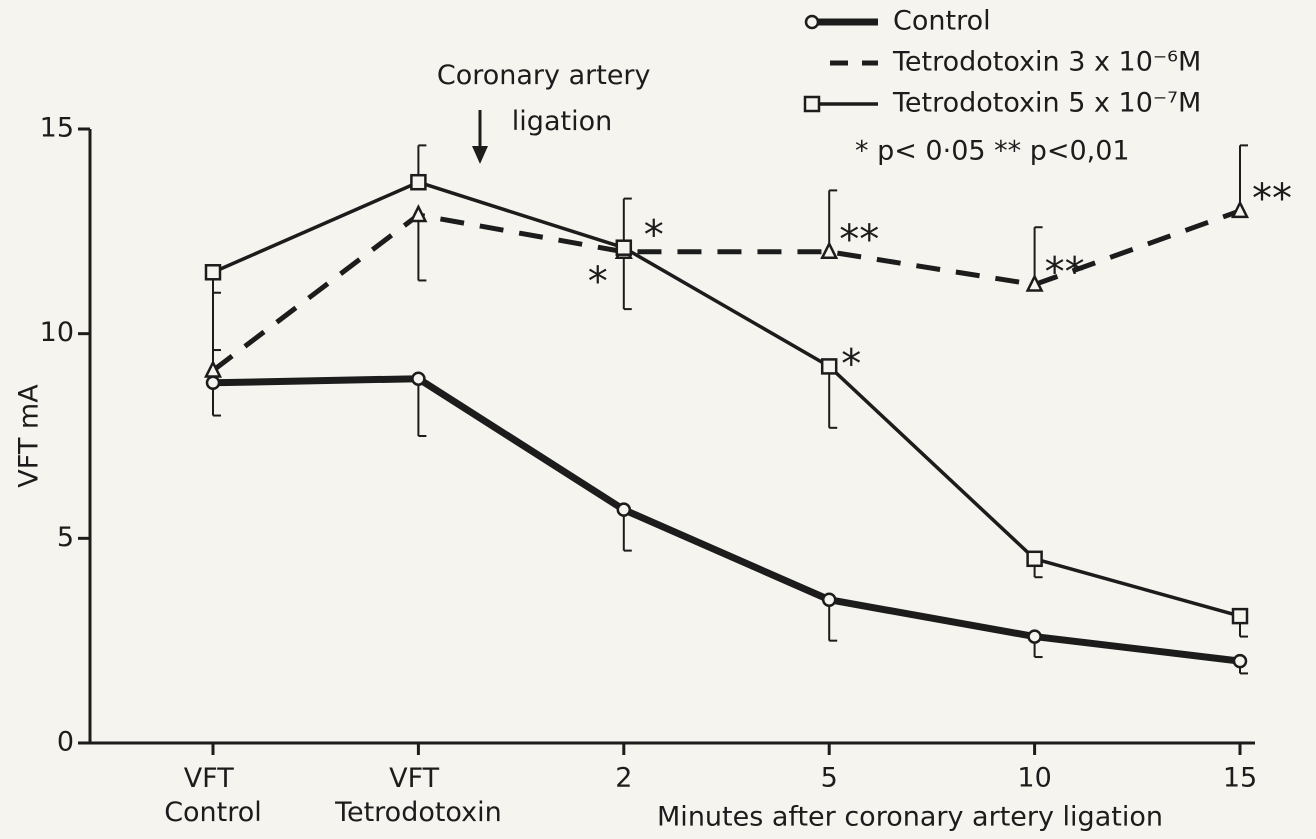 The image size is (1316, 839). Describe the element at coordinates (57, 128) in the screenshot. I see `y-tick-label: 15` at that location.